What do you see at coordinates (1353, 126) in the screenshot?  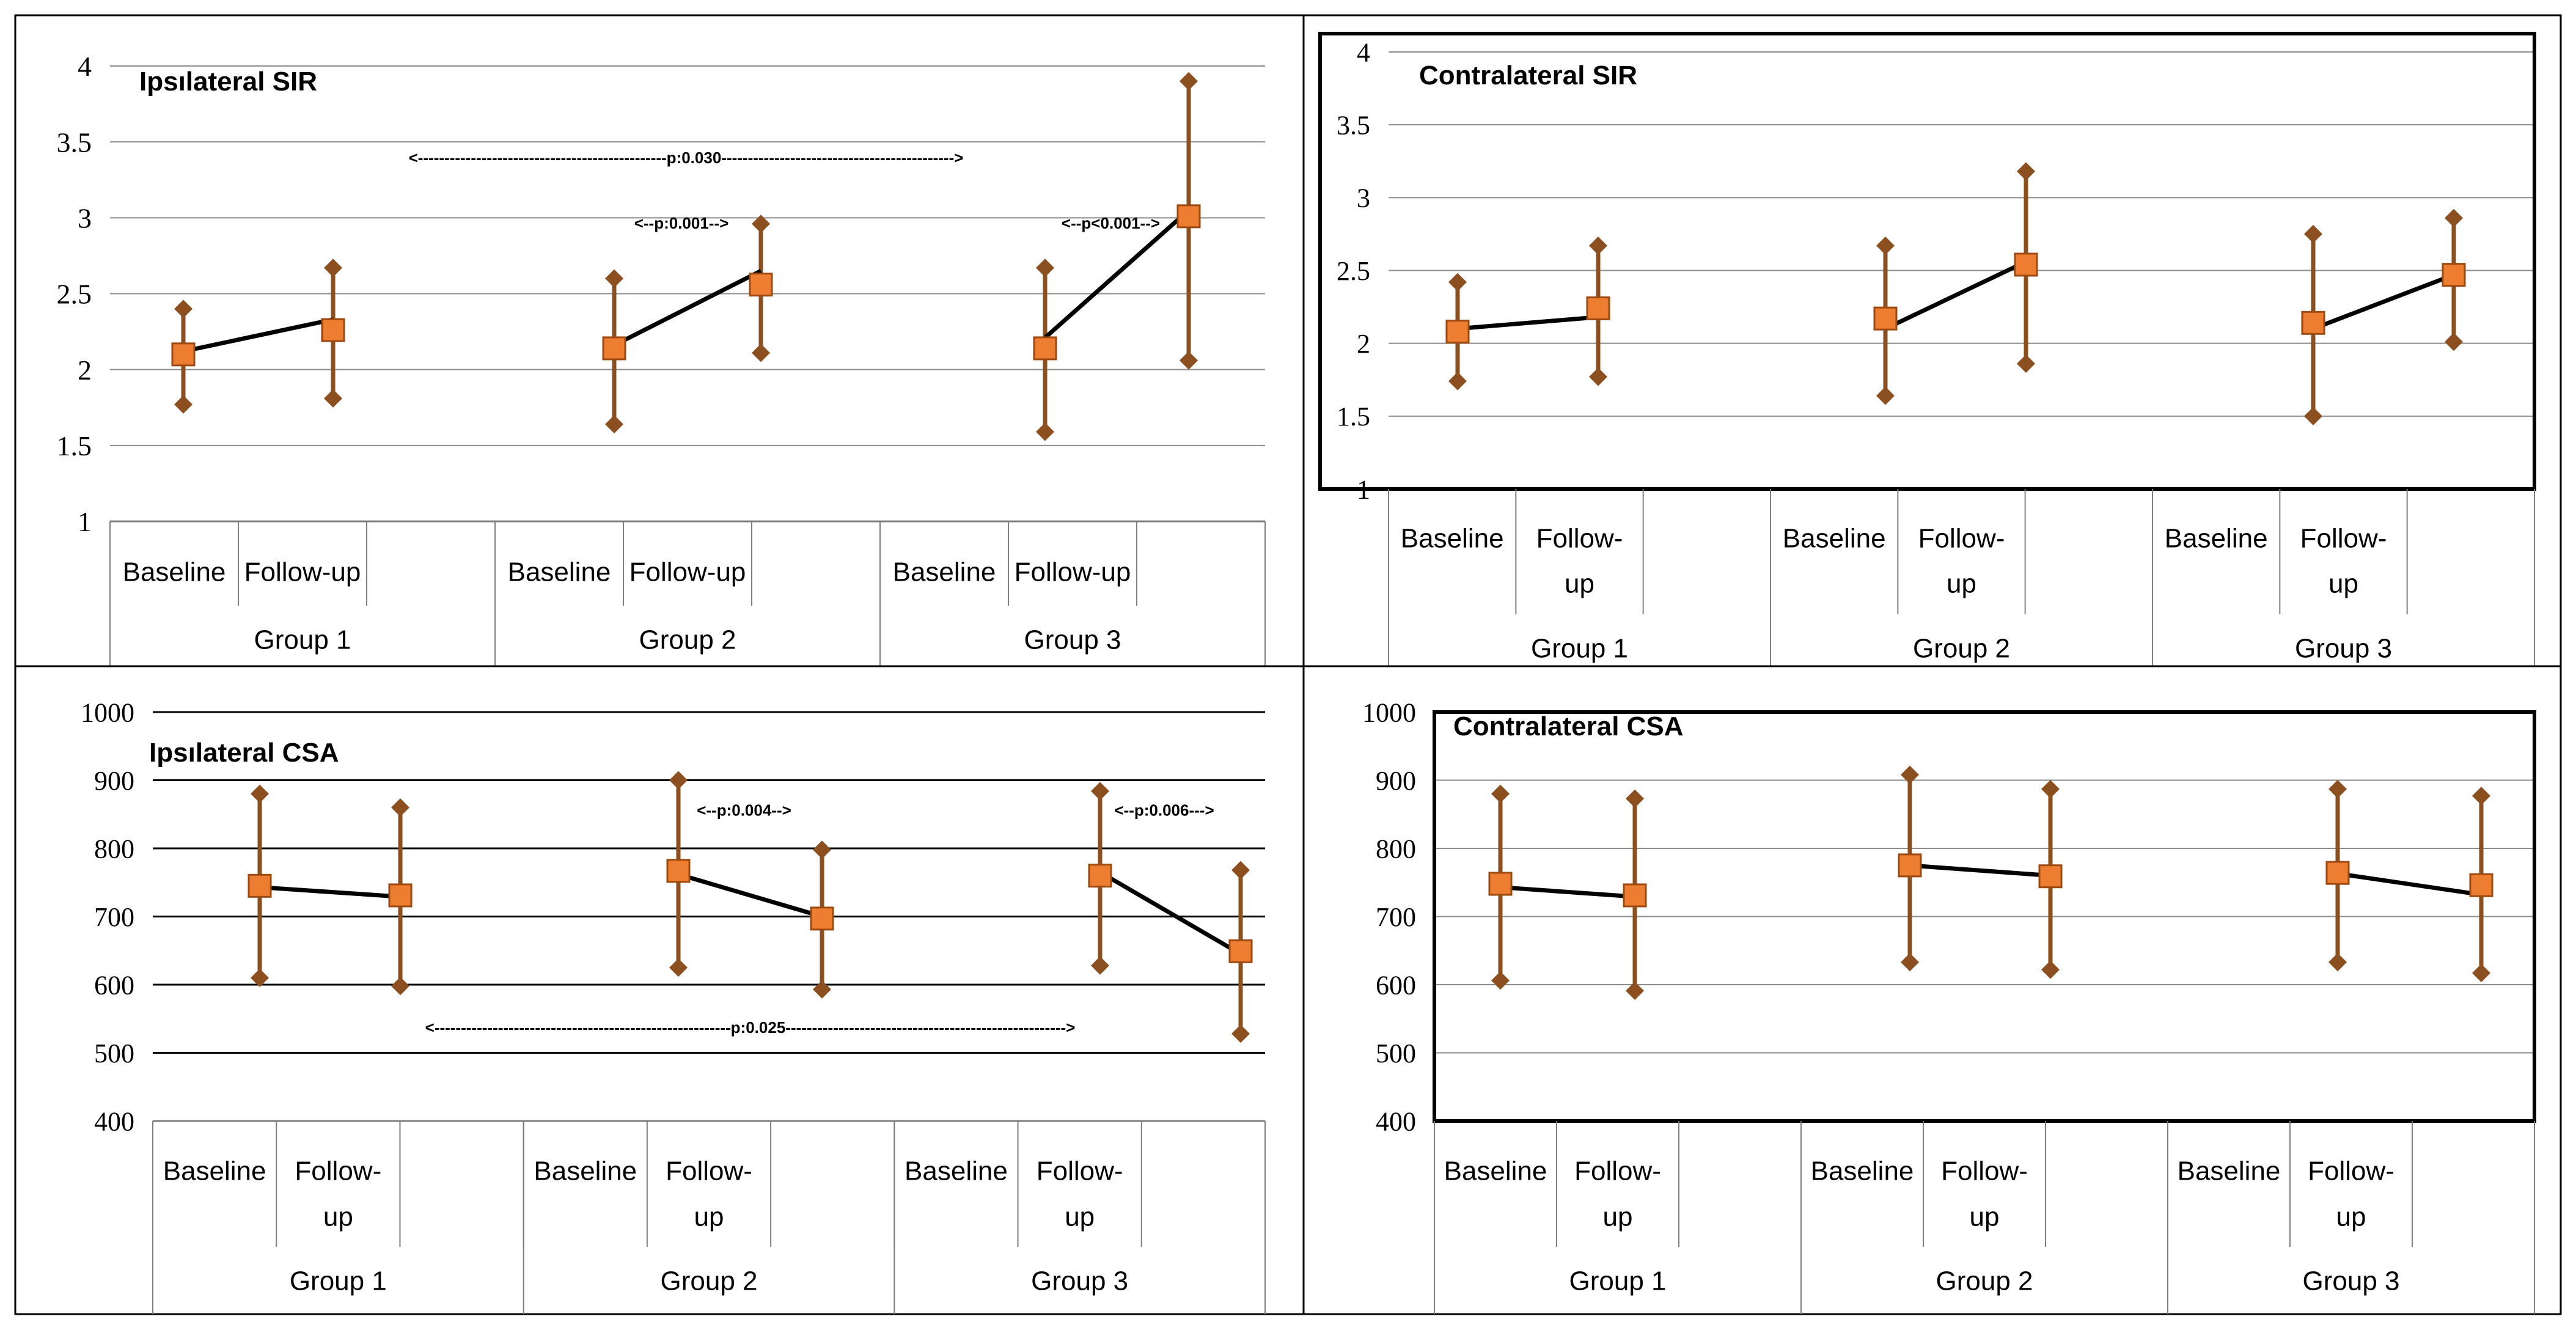 I see `y-tick-label: 3.5` at bounding box center [1353, 126].